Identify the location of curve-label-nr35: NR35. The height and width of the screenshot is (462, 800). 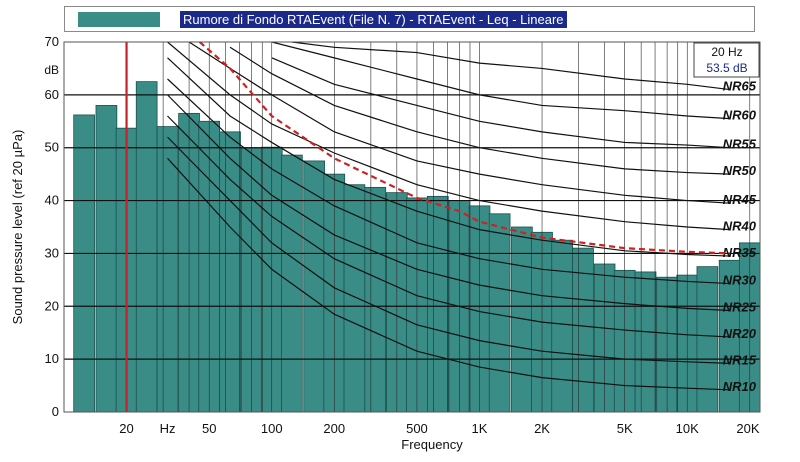
(740, 252).